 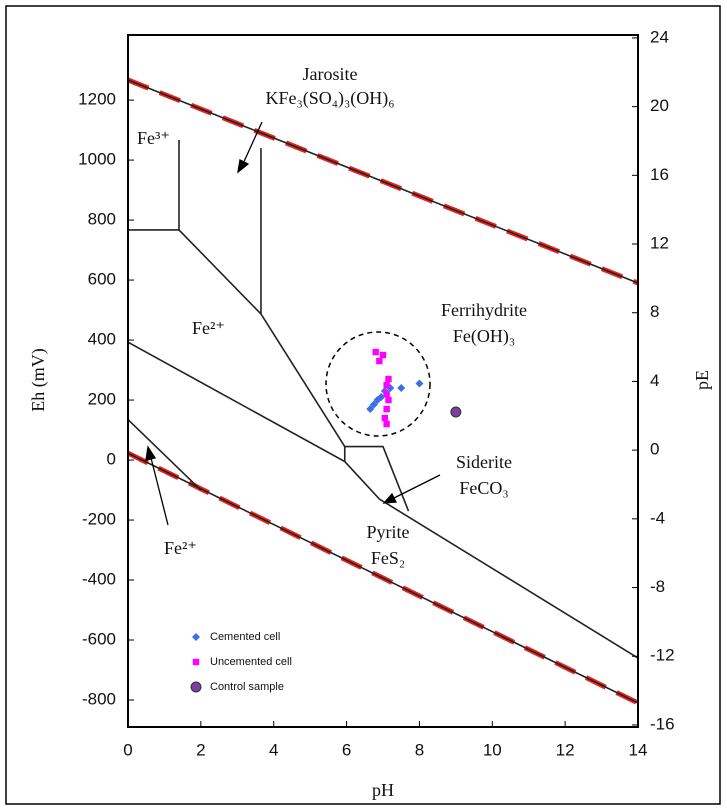 What do you see at coordinates (484, 336) in the screenshot?
I see `annotation: Fe(OH)₃` at bounding box center [484, 336].